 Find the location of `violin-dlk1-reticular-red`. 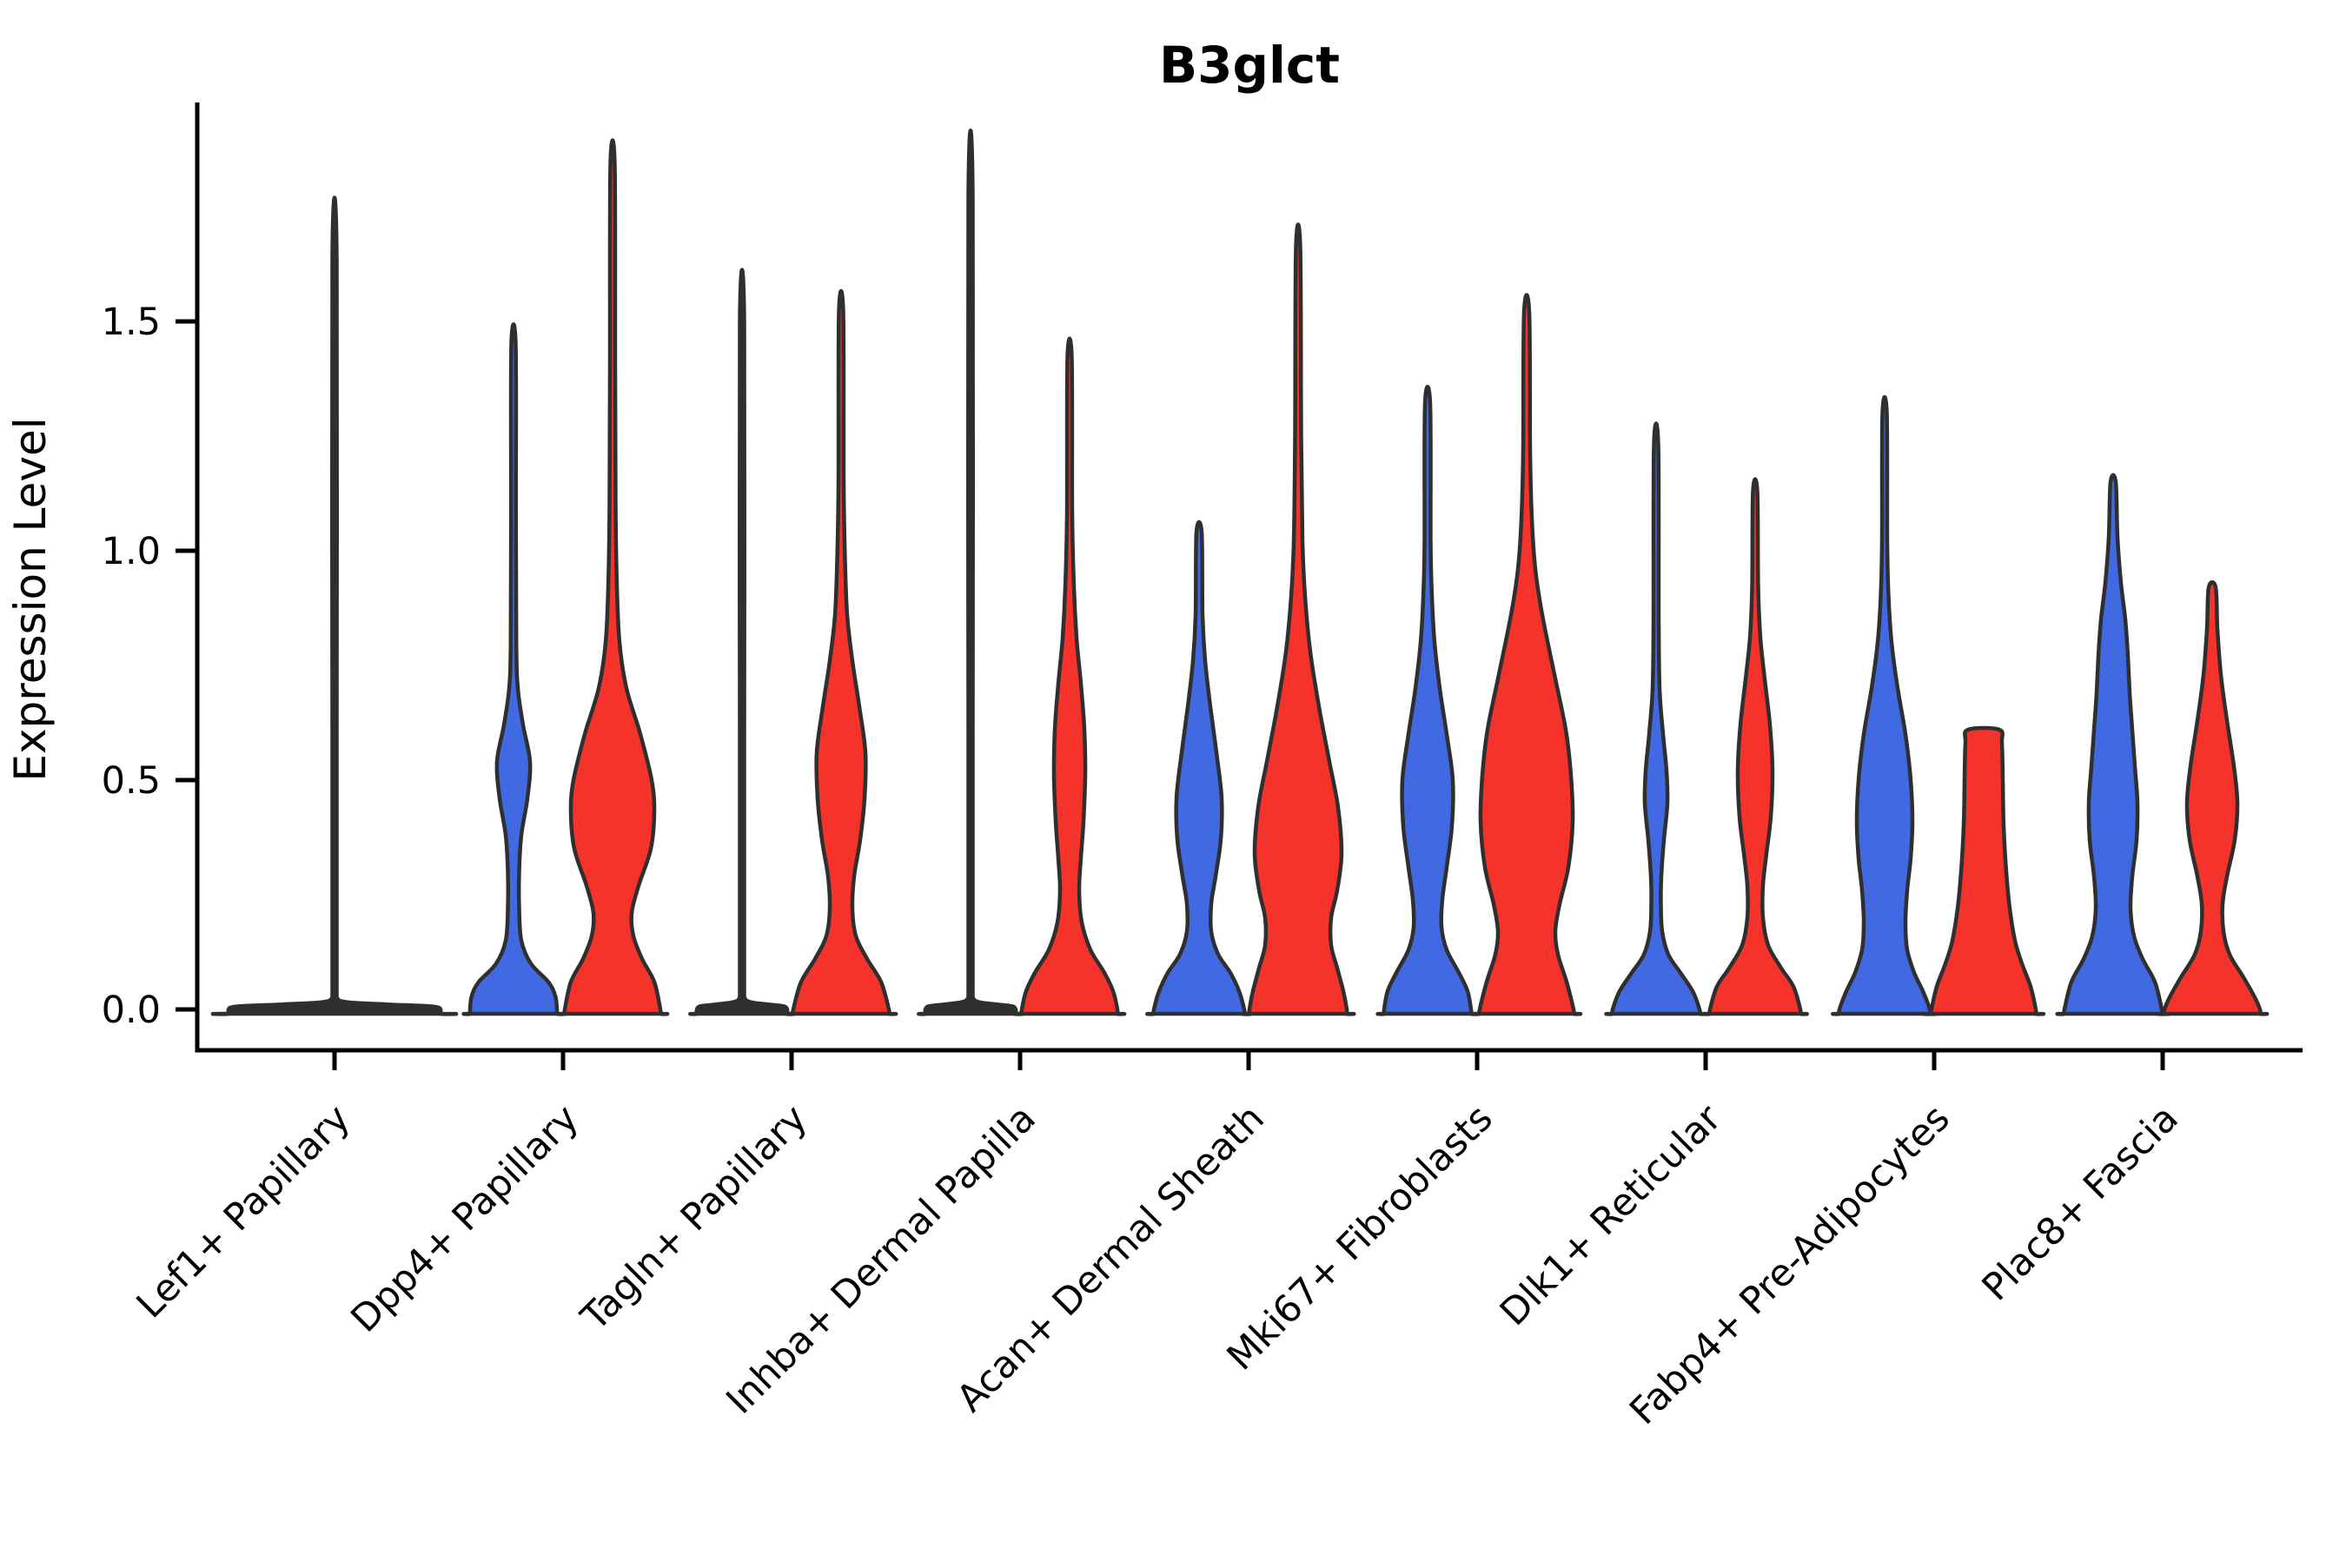

violin-dlk1-reticular-red is located at coordinates (1755, 746).